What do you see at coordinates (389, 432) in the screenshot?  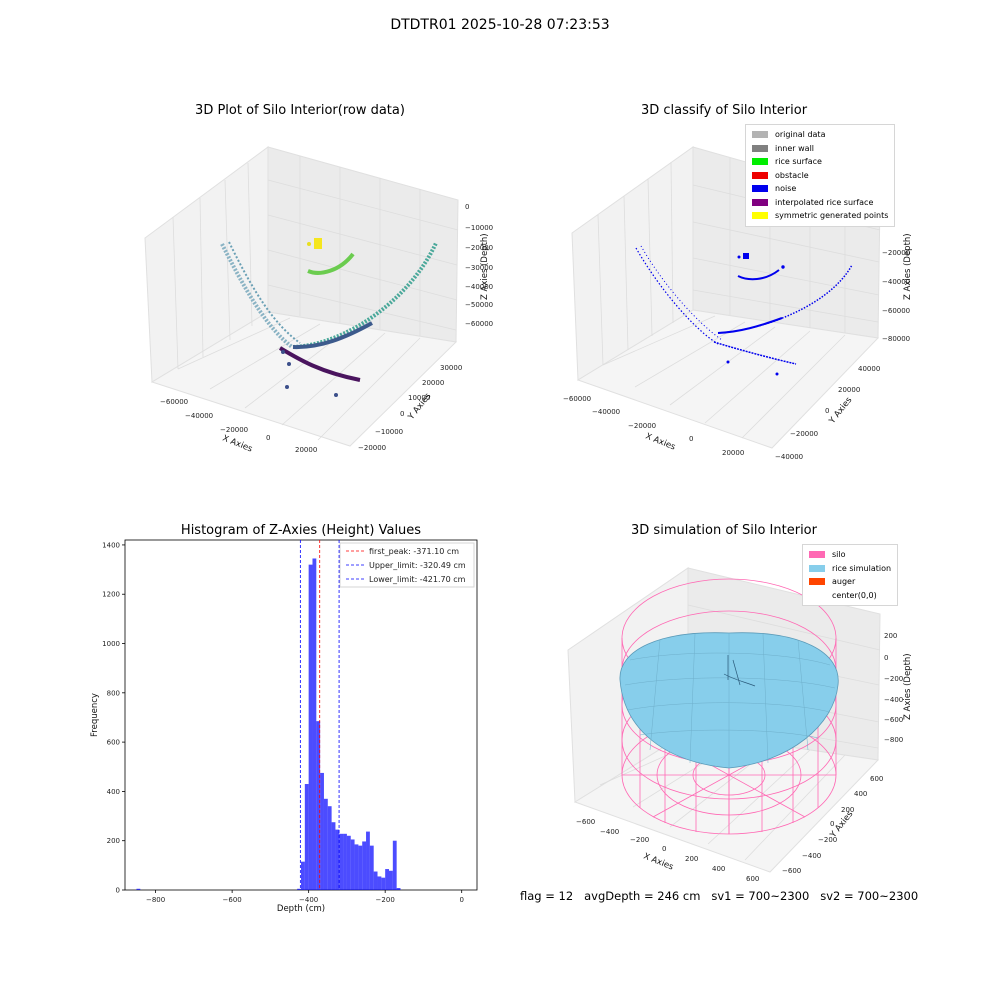 I see `plot1-ytick: −10000` at bounding box center [389, 432].